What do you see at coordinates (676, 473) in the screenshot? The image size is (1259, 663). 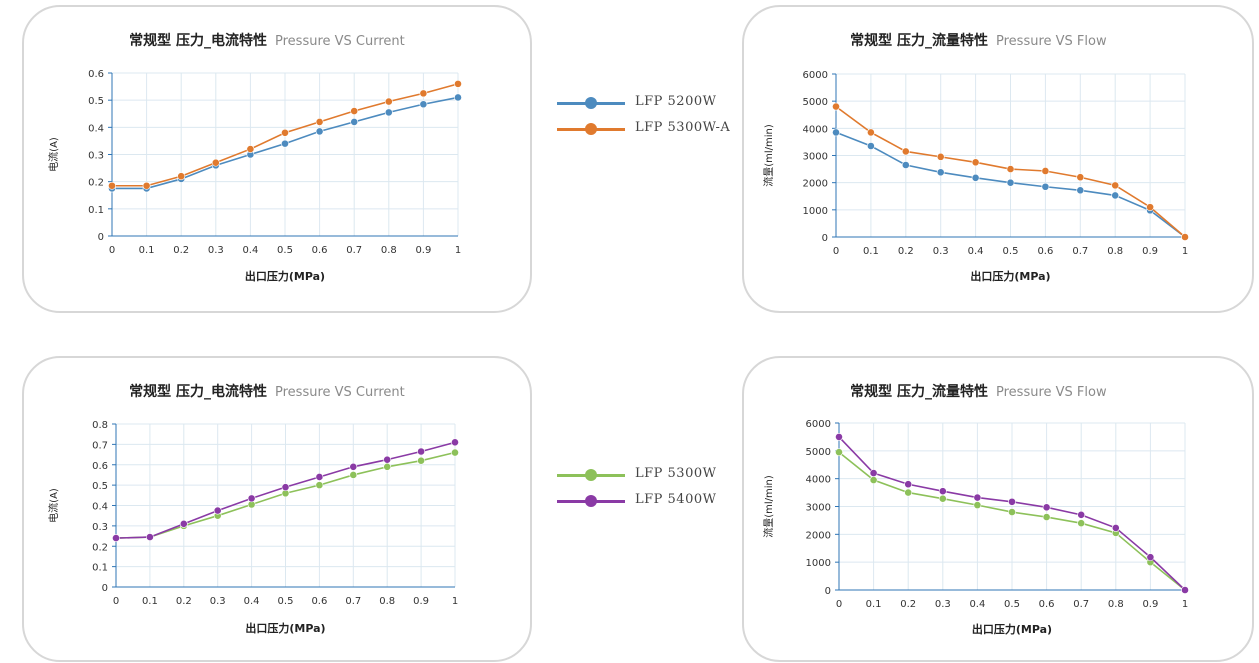 I see `legend-label: LFP 5300W` at bounding box center [676, 473].